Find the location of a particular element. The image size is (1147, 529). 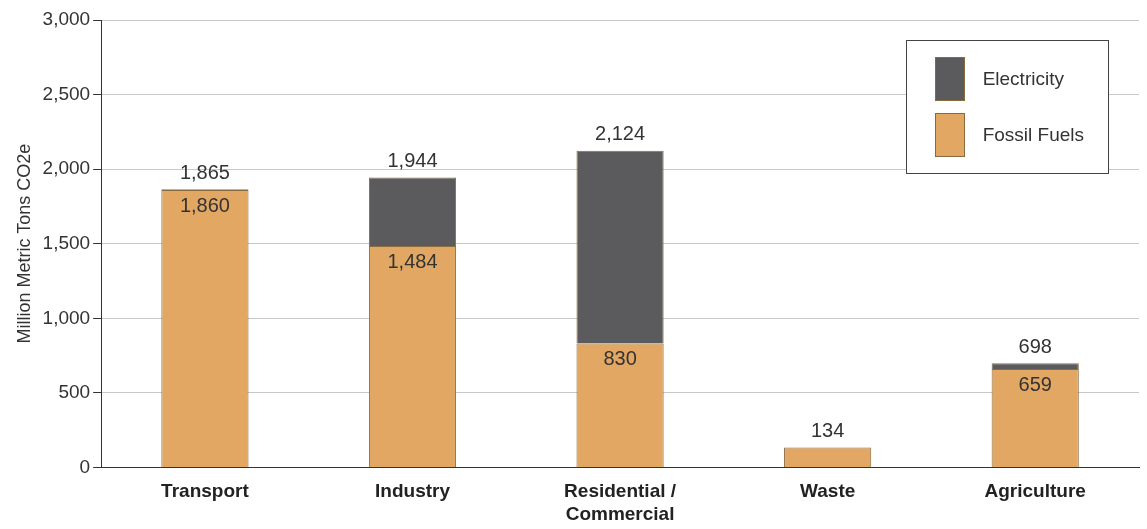

y-tick-label: 500 is located at coordinates (74, 392).